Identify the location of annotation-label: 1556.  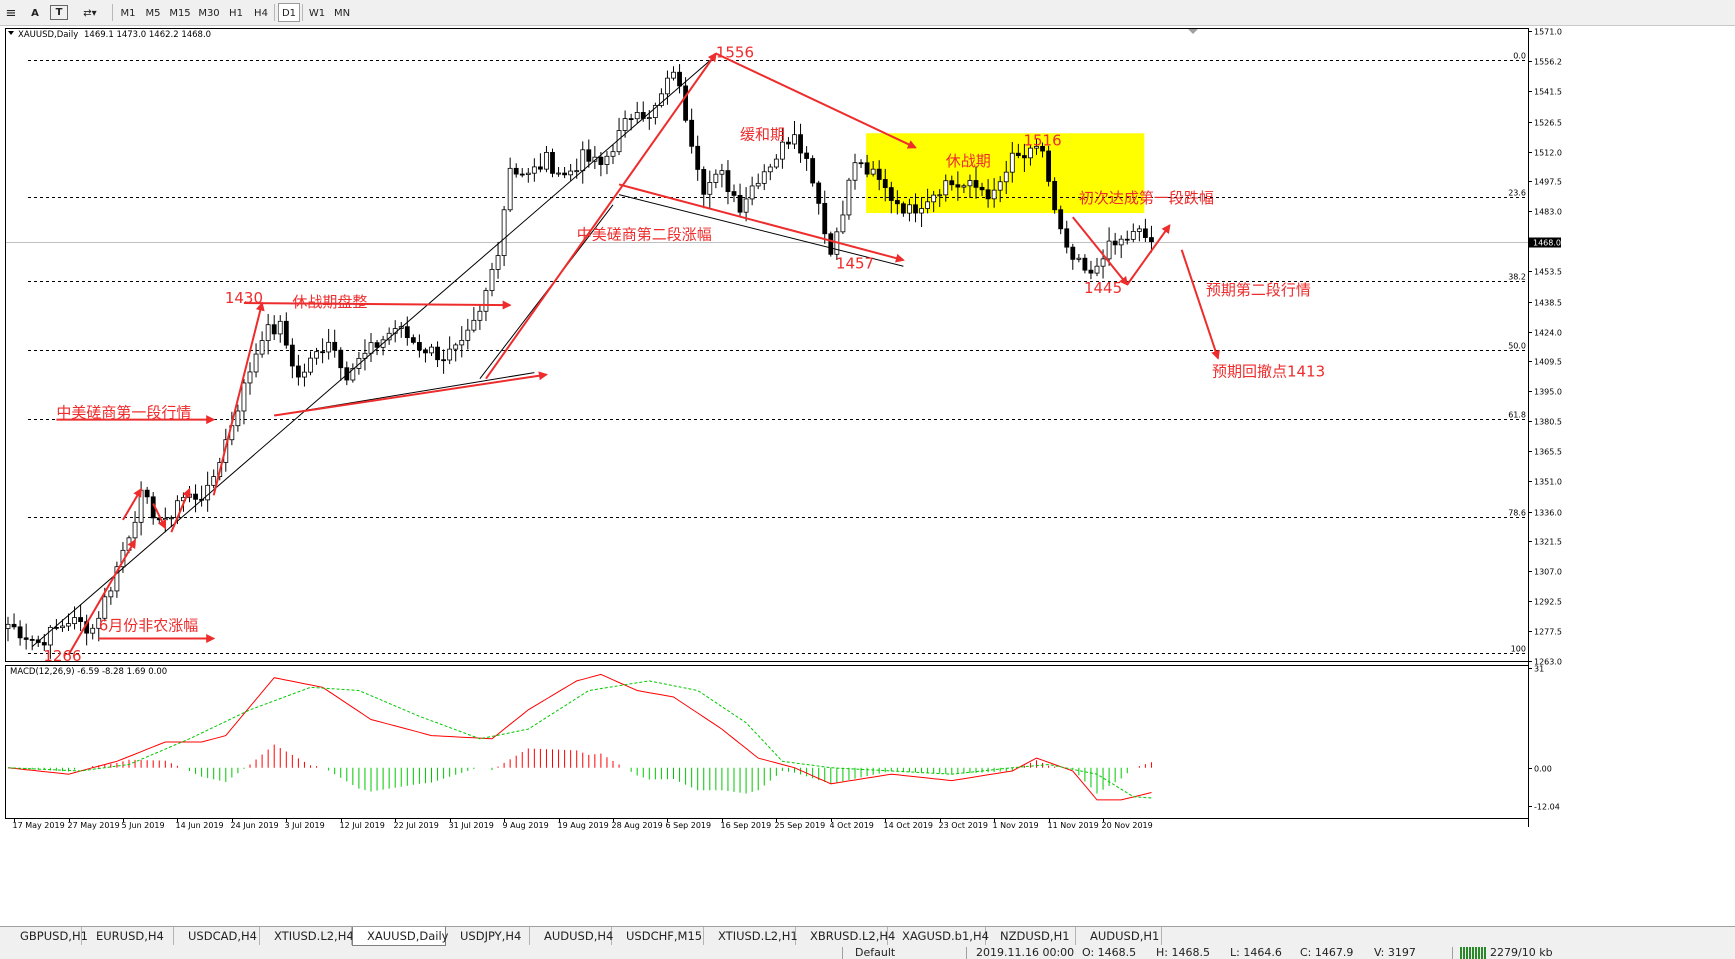
(735, 53).